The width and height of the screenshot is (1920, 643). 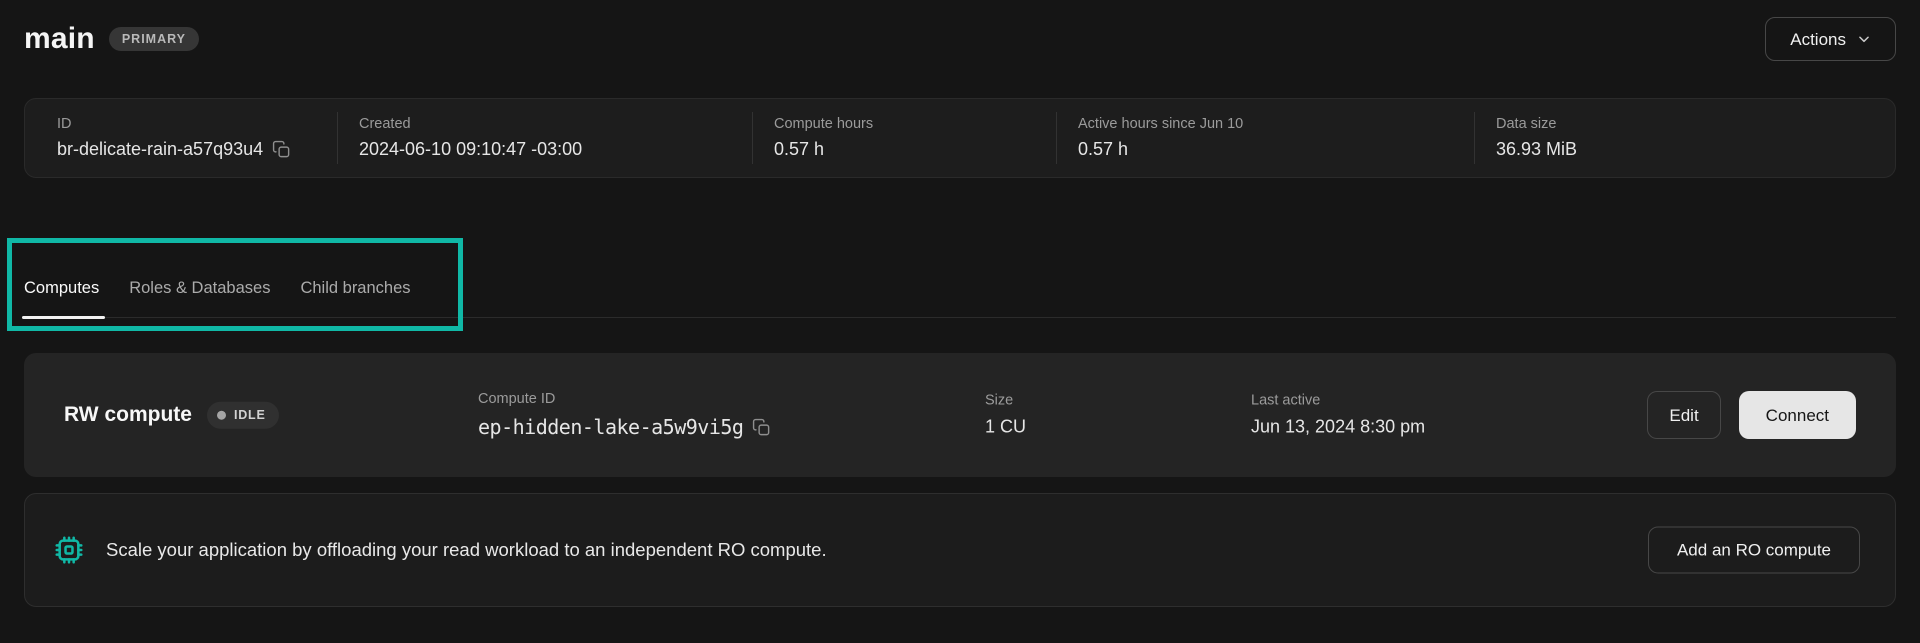 I want to click on field-last-active: Last active Jun 13, 2024 8:30 pm, so click(x=1338, y=415).